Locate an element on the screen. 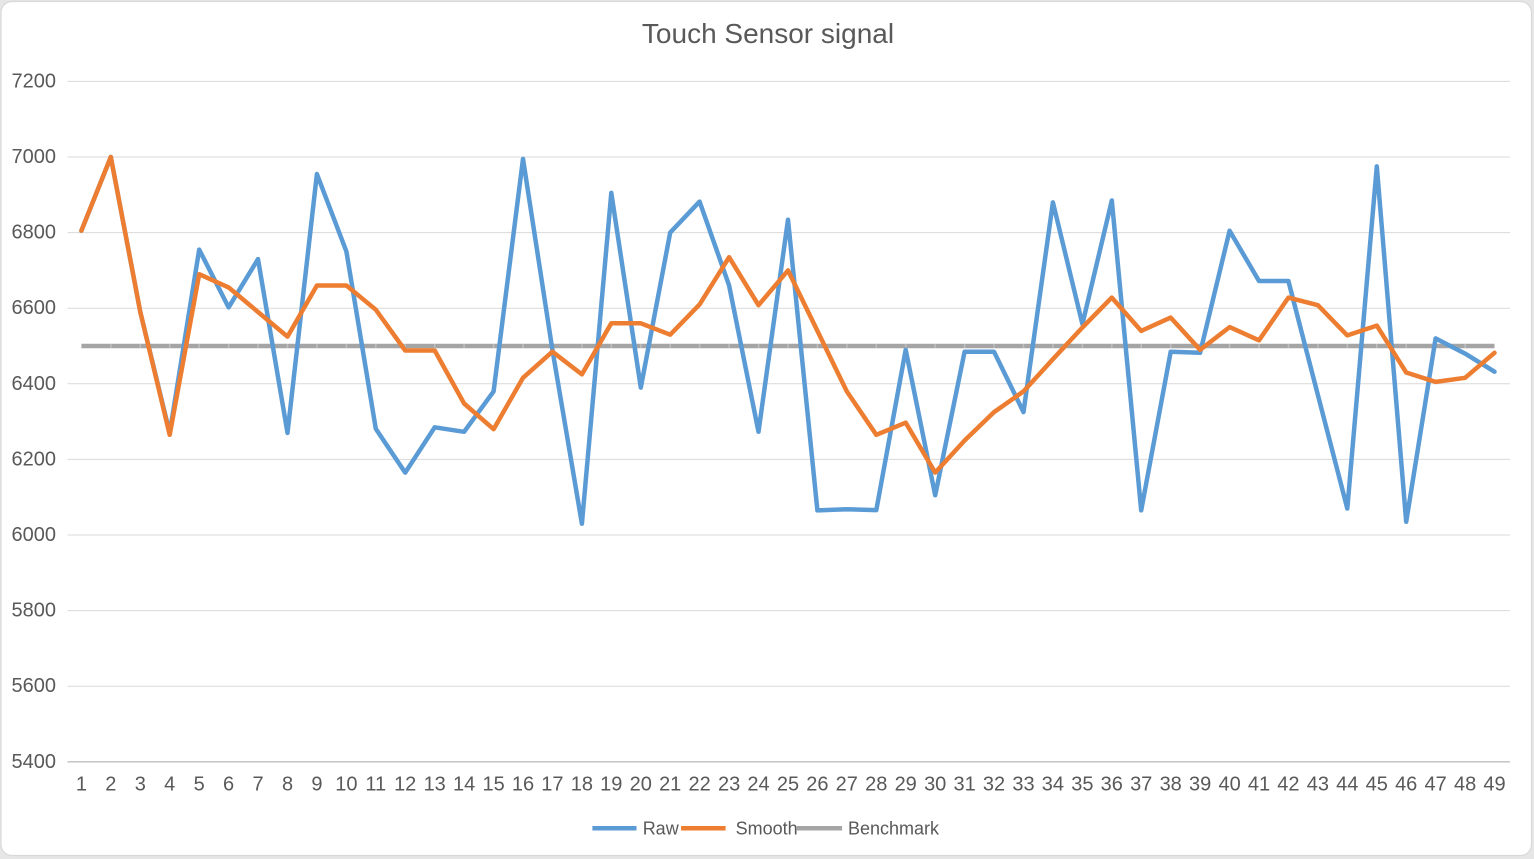  svg-text: 5 is located at coordinates (199, 785).